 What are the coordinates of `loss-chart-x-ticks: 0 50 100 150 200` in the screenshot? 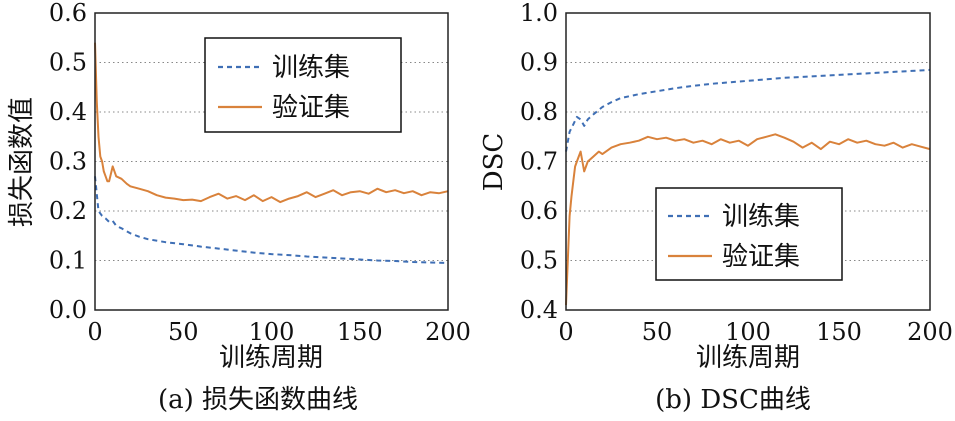 It's located at (279, 332).